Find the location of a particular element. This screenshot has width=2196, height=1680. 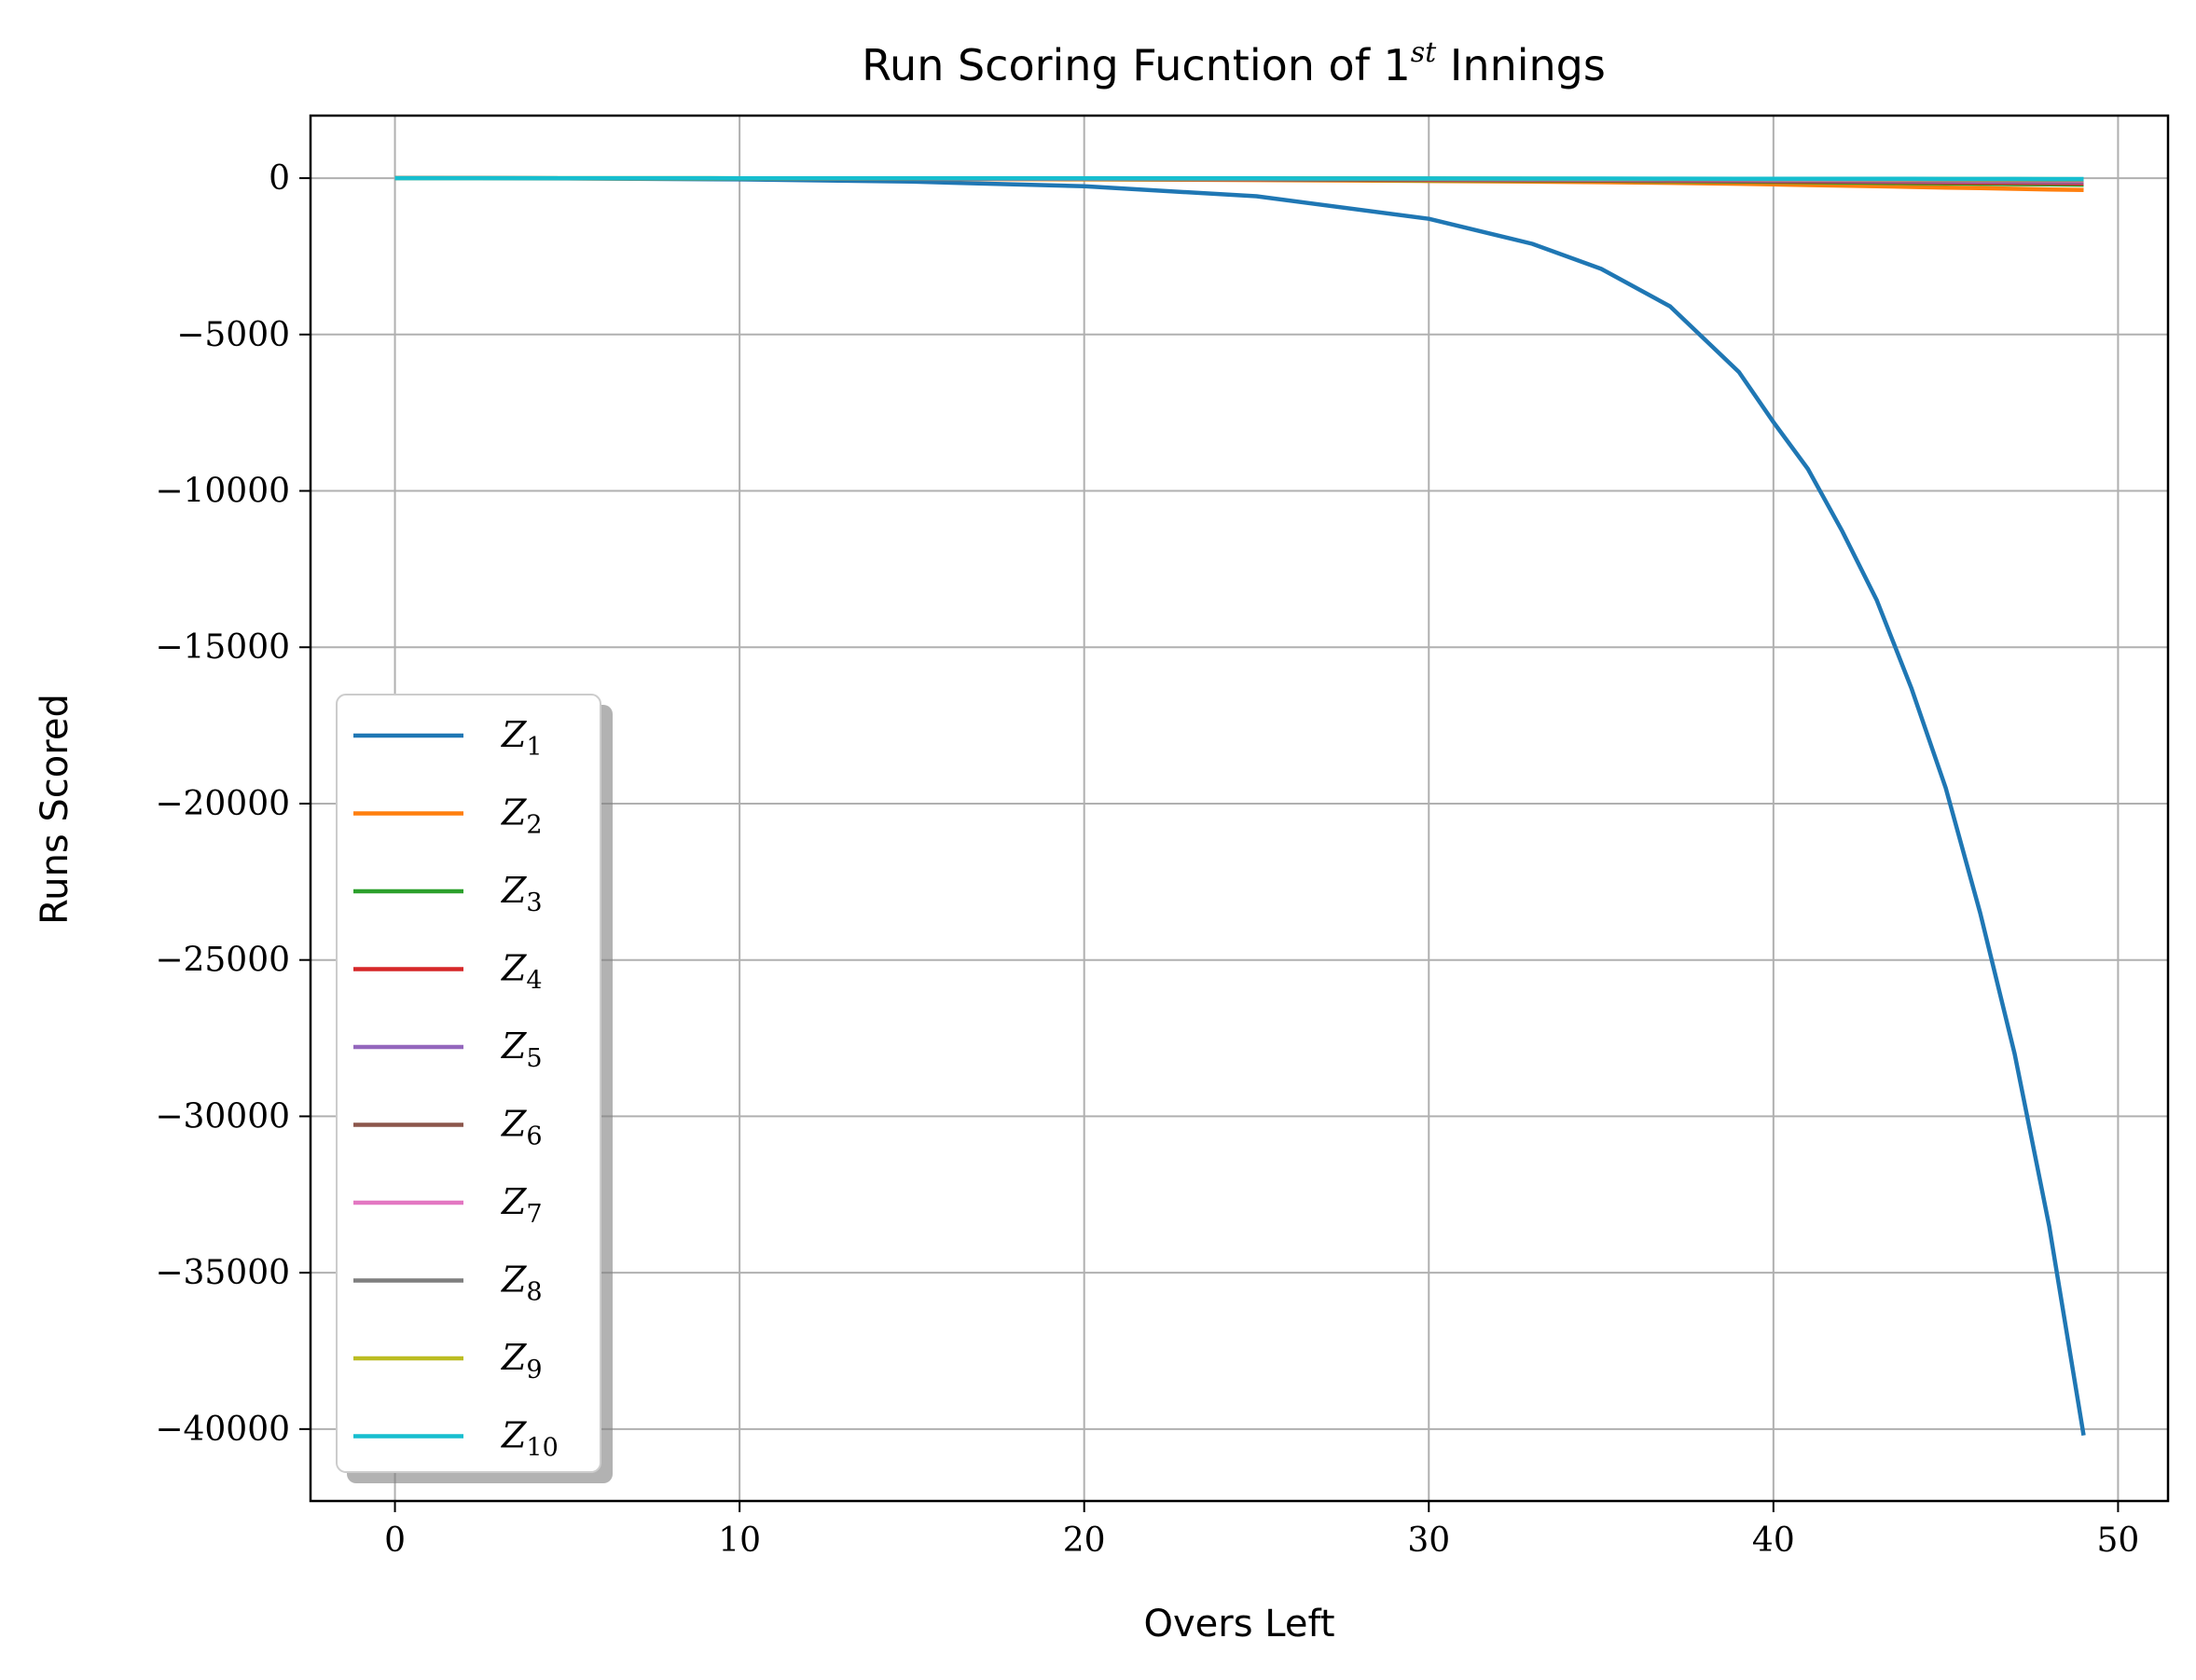

y-tick-label: −10000 is located at coordinates (222, 492).